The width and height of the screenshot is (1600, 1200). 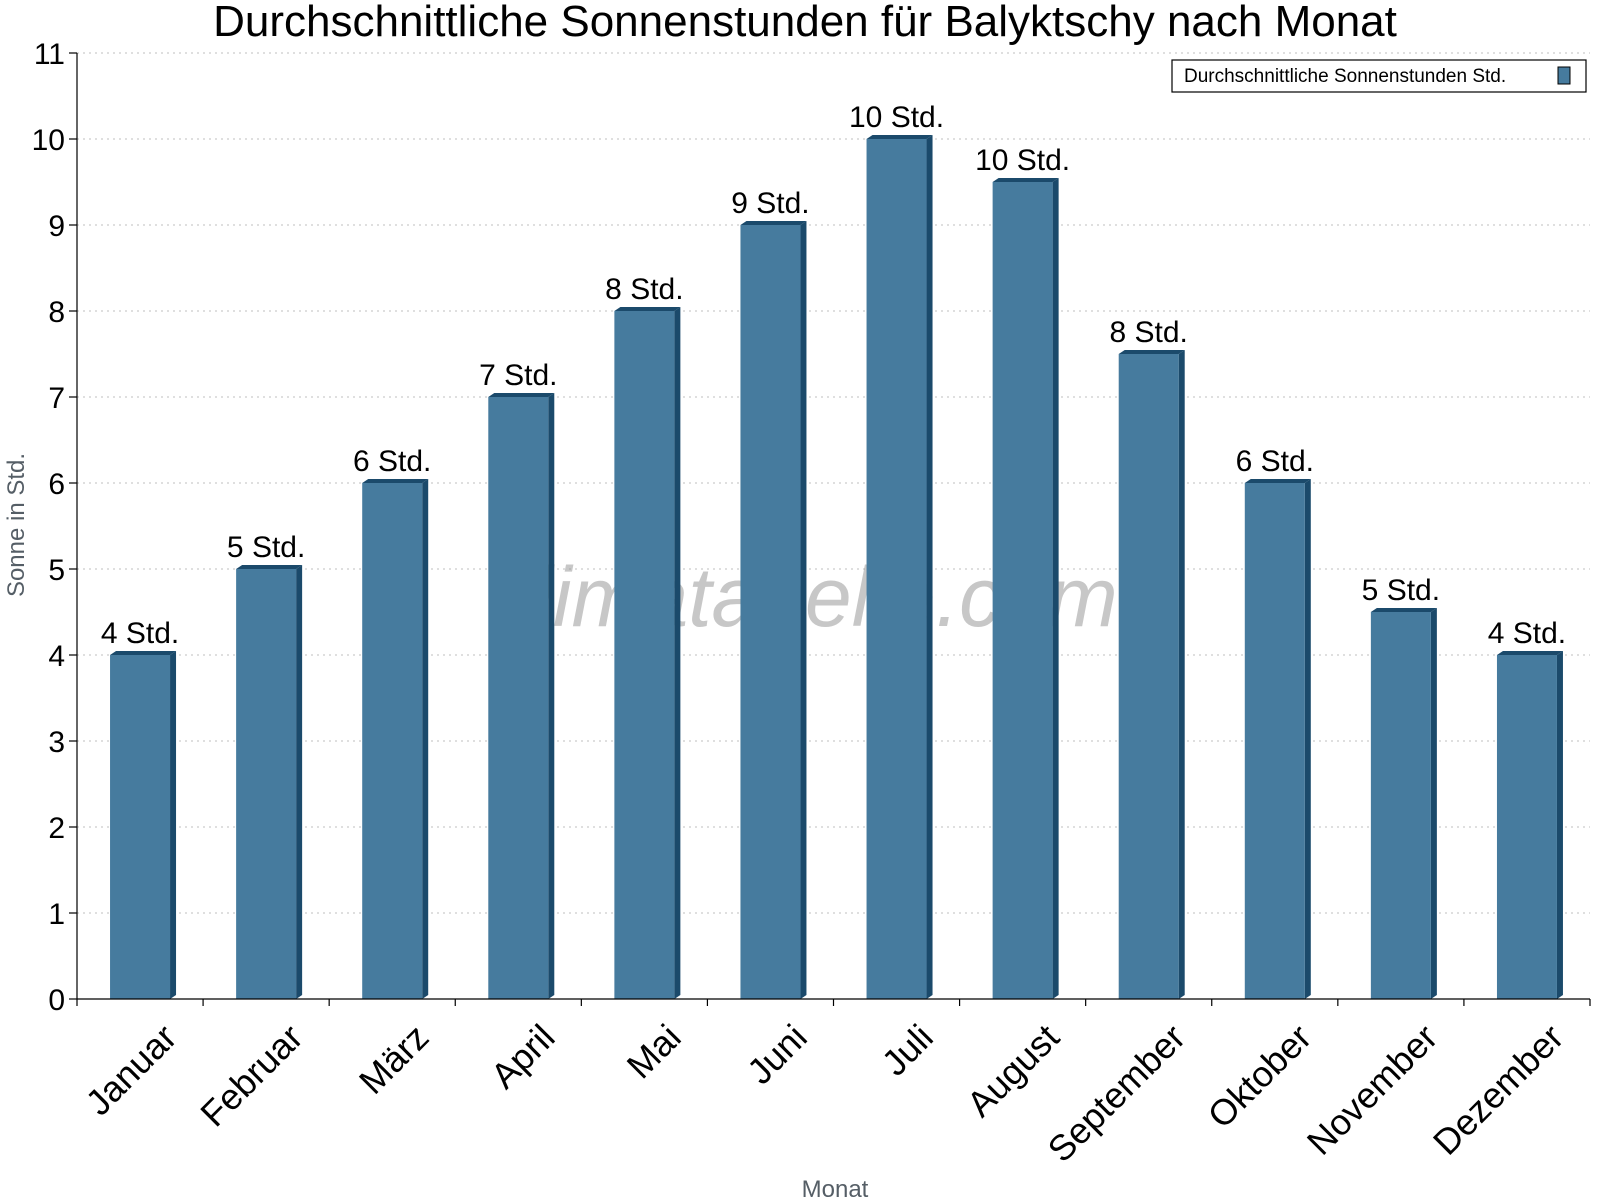 What do you see at coordinates (56, 828) in the screenshot?
I see `y-tick-label: 2` at bounding box center [56, 828].